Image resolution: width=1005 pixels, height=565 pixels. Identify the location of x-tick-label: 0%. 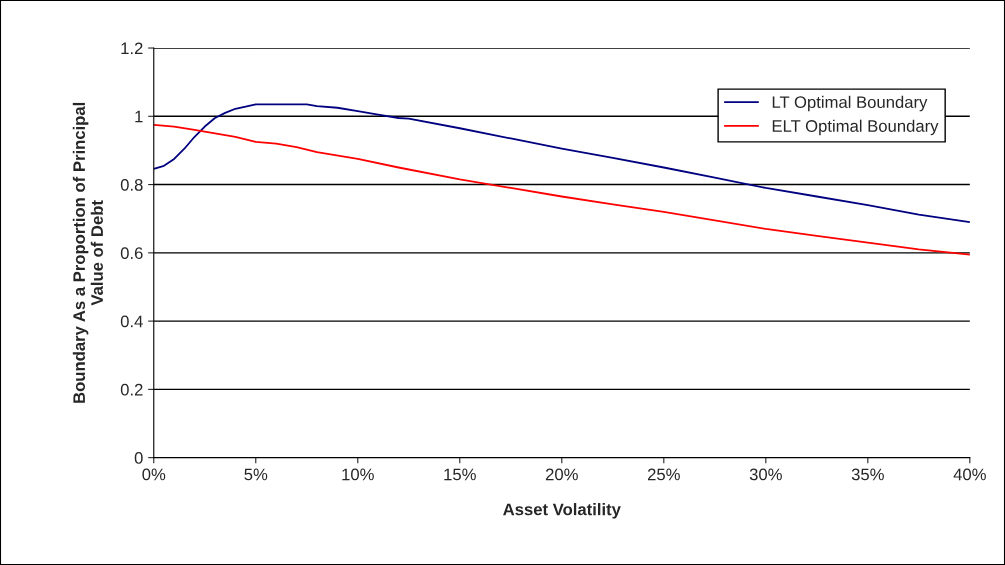
(154, 474).